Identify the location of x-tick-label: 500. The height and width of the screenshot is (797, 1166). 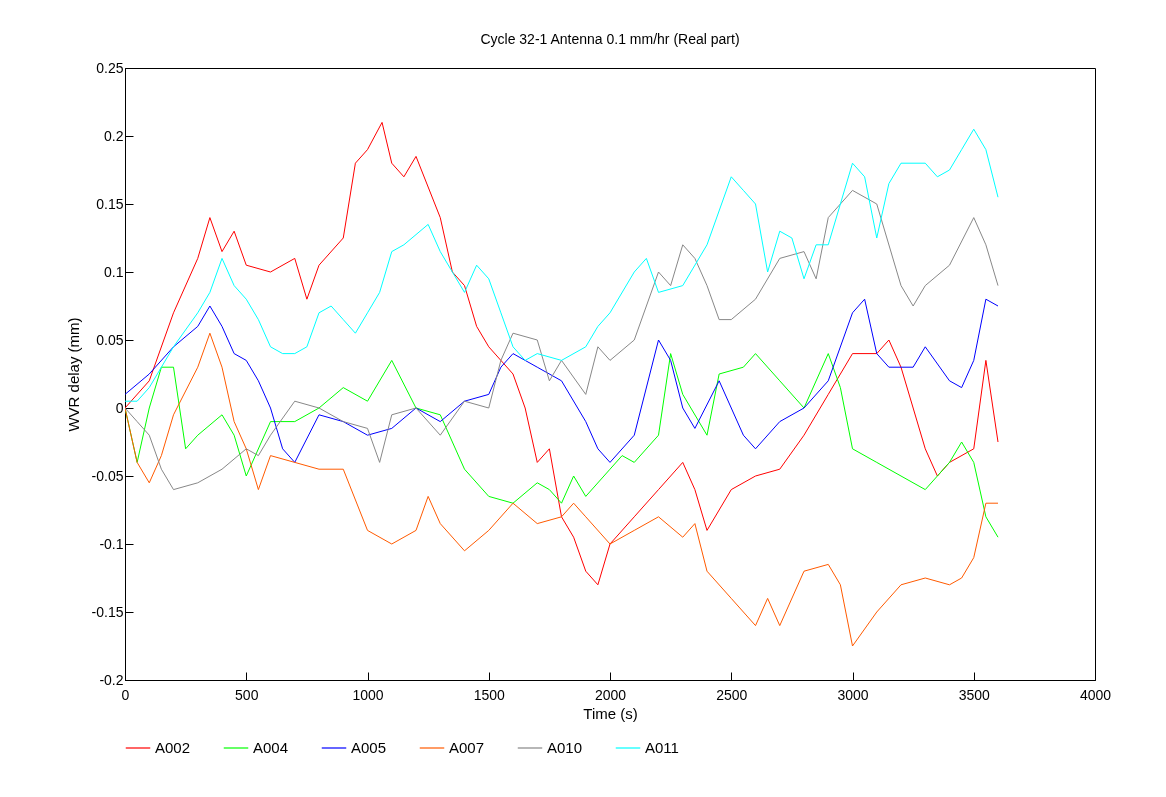
(247, 694).